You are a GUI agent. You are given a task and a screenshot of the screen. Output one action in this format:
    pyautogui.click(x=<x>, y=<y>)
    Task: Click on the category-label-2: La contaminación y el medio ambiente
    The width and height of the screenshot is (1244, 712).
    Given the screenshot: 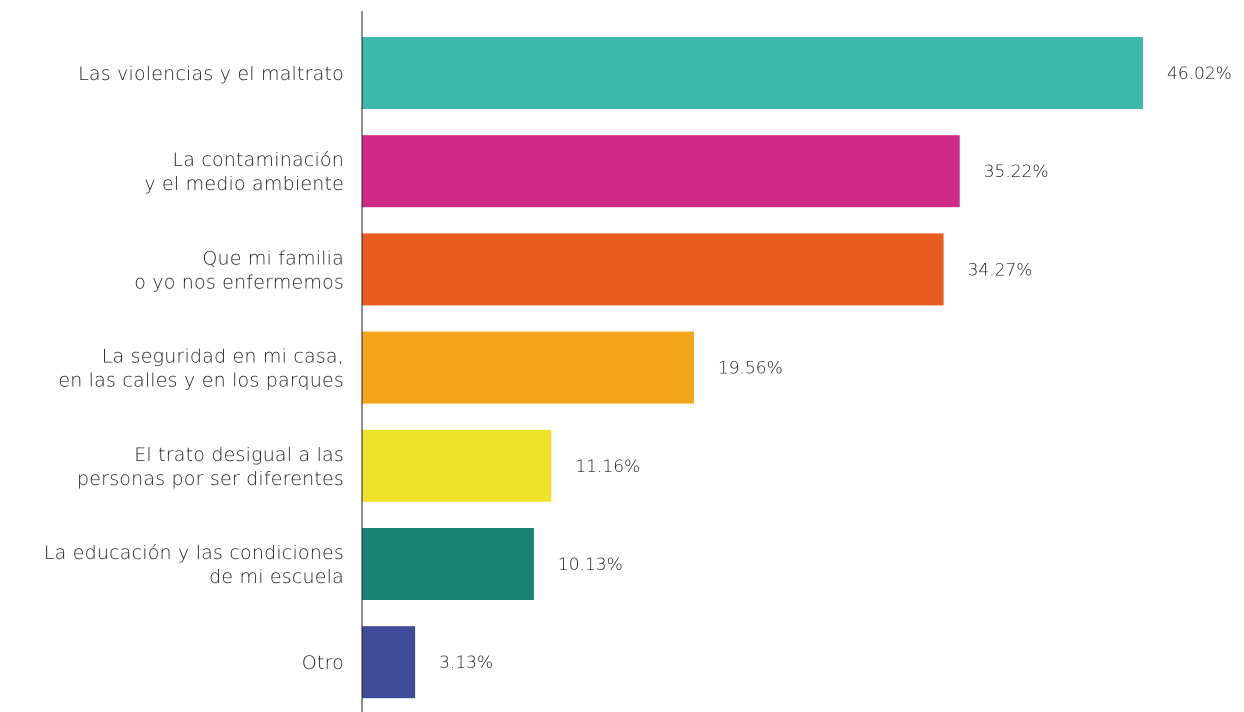 What is the action you would take?
    pyautogui.click(x=244, y=172)
    